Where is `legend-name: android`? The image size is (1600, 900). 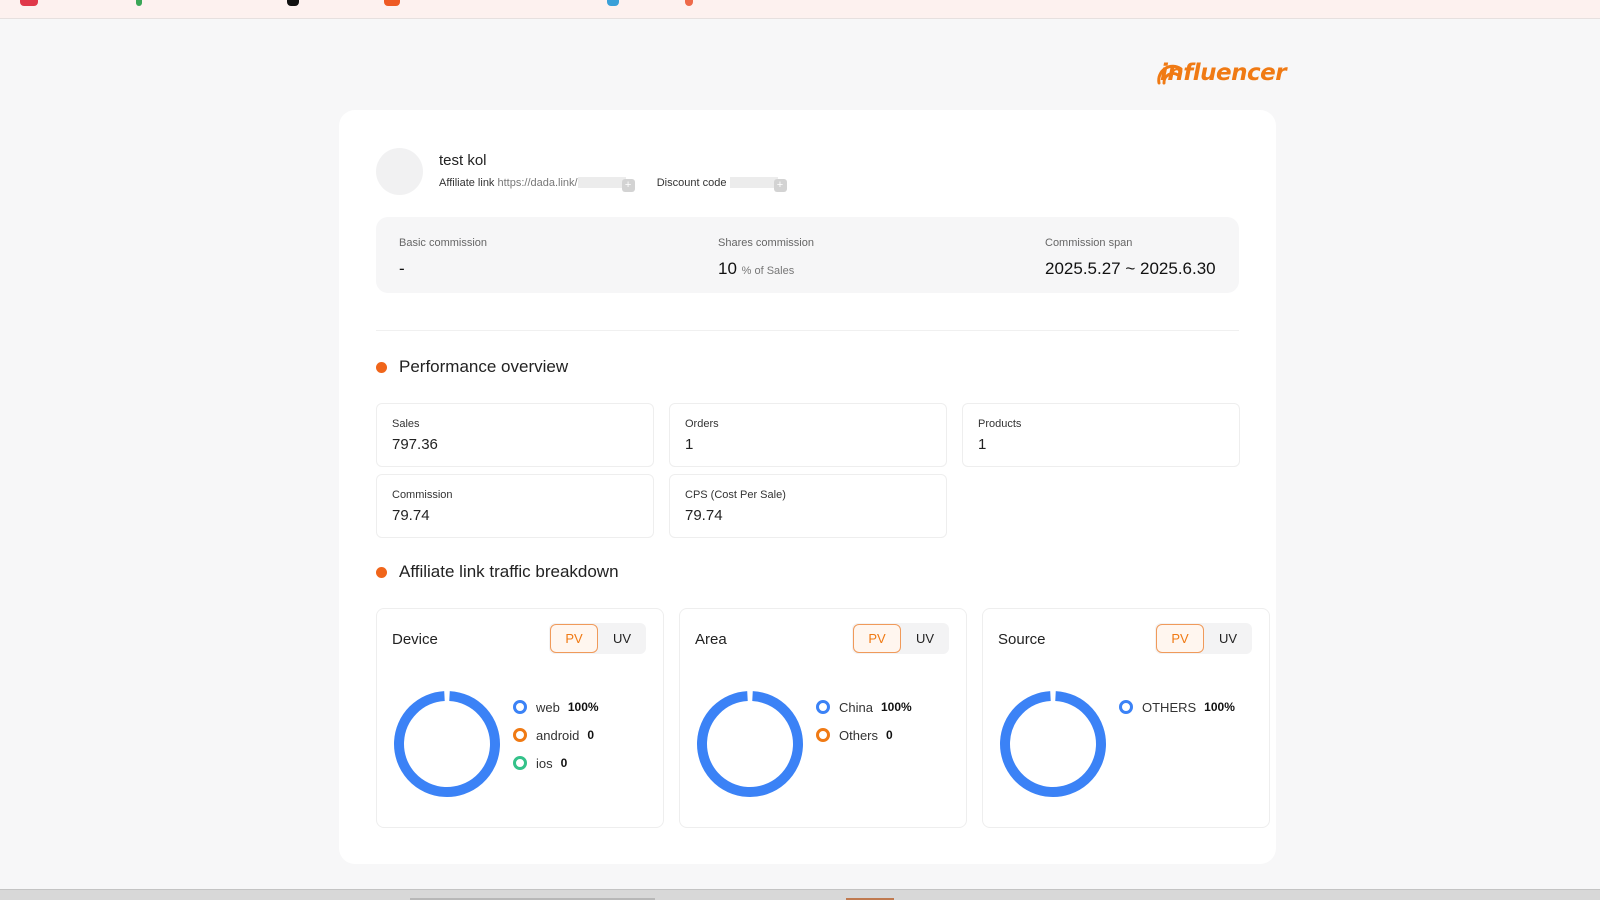 legend-name: android is located at coordinates (558, 735).